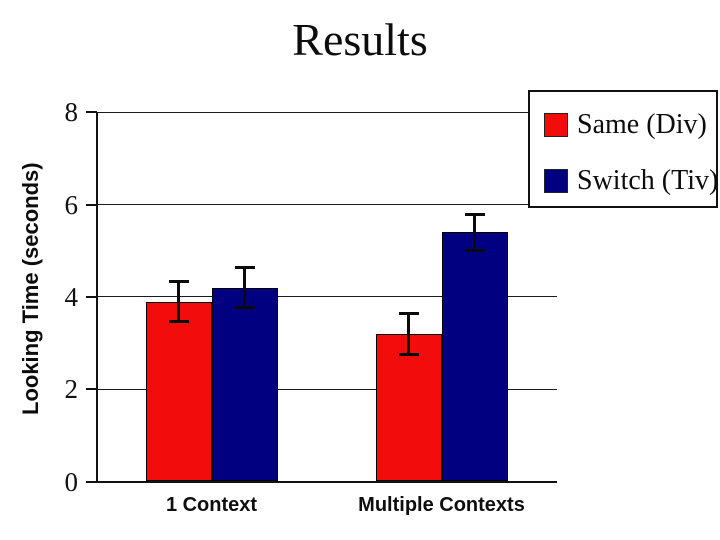  Describe the element at coordinates (360, 39) in the screenshot. I see `slide-title: Results` at that location.